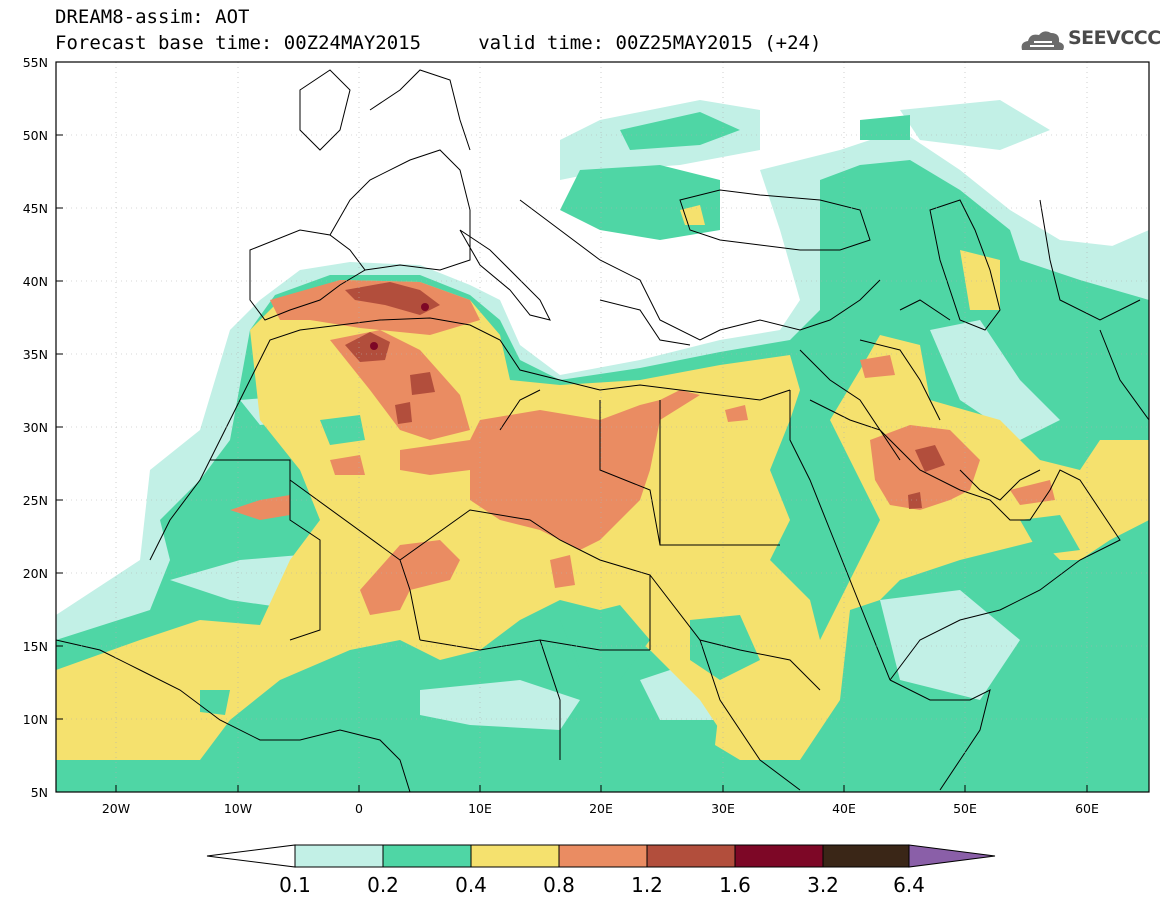  I want to click on map-title: DREAM8-assim: AOT, so click(152, 17).